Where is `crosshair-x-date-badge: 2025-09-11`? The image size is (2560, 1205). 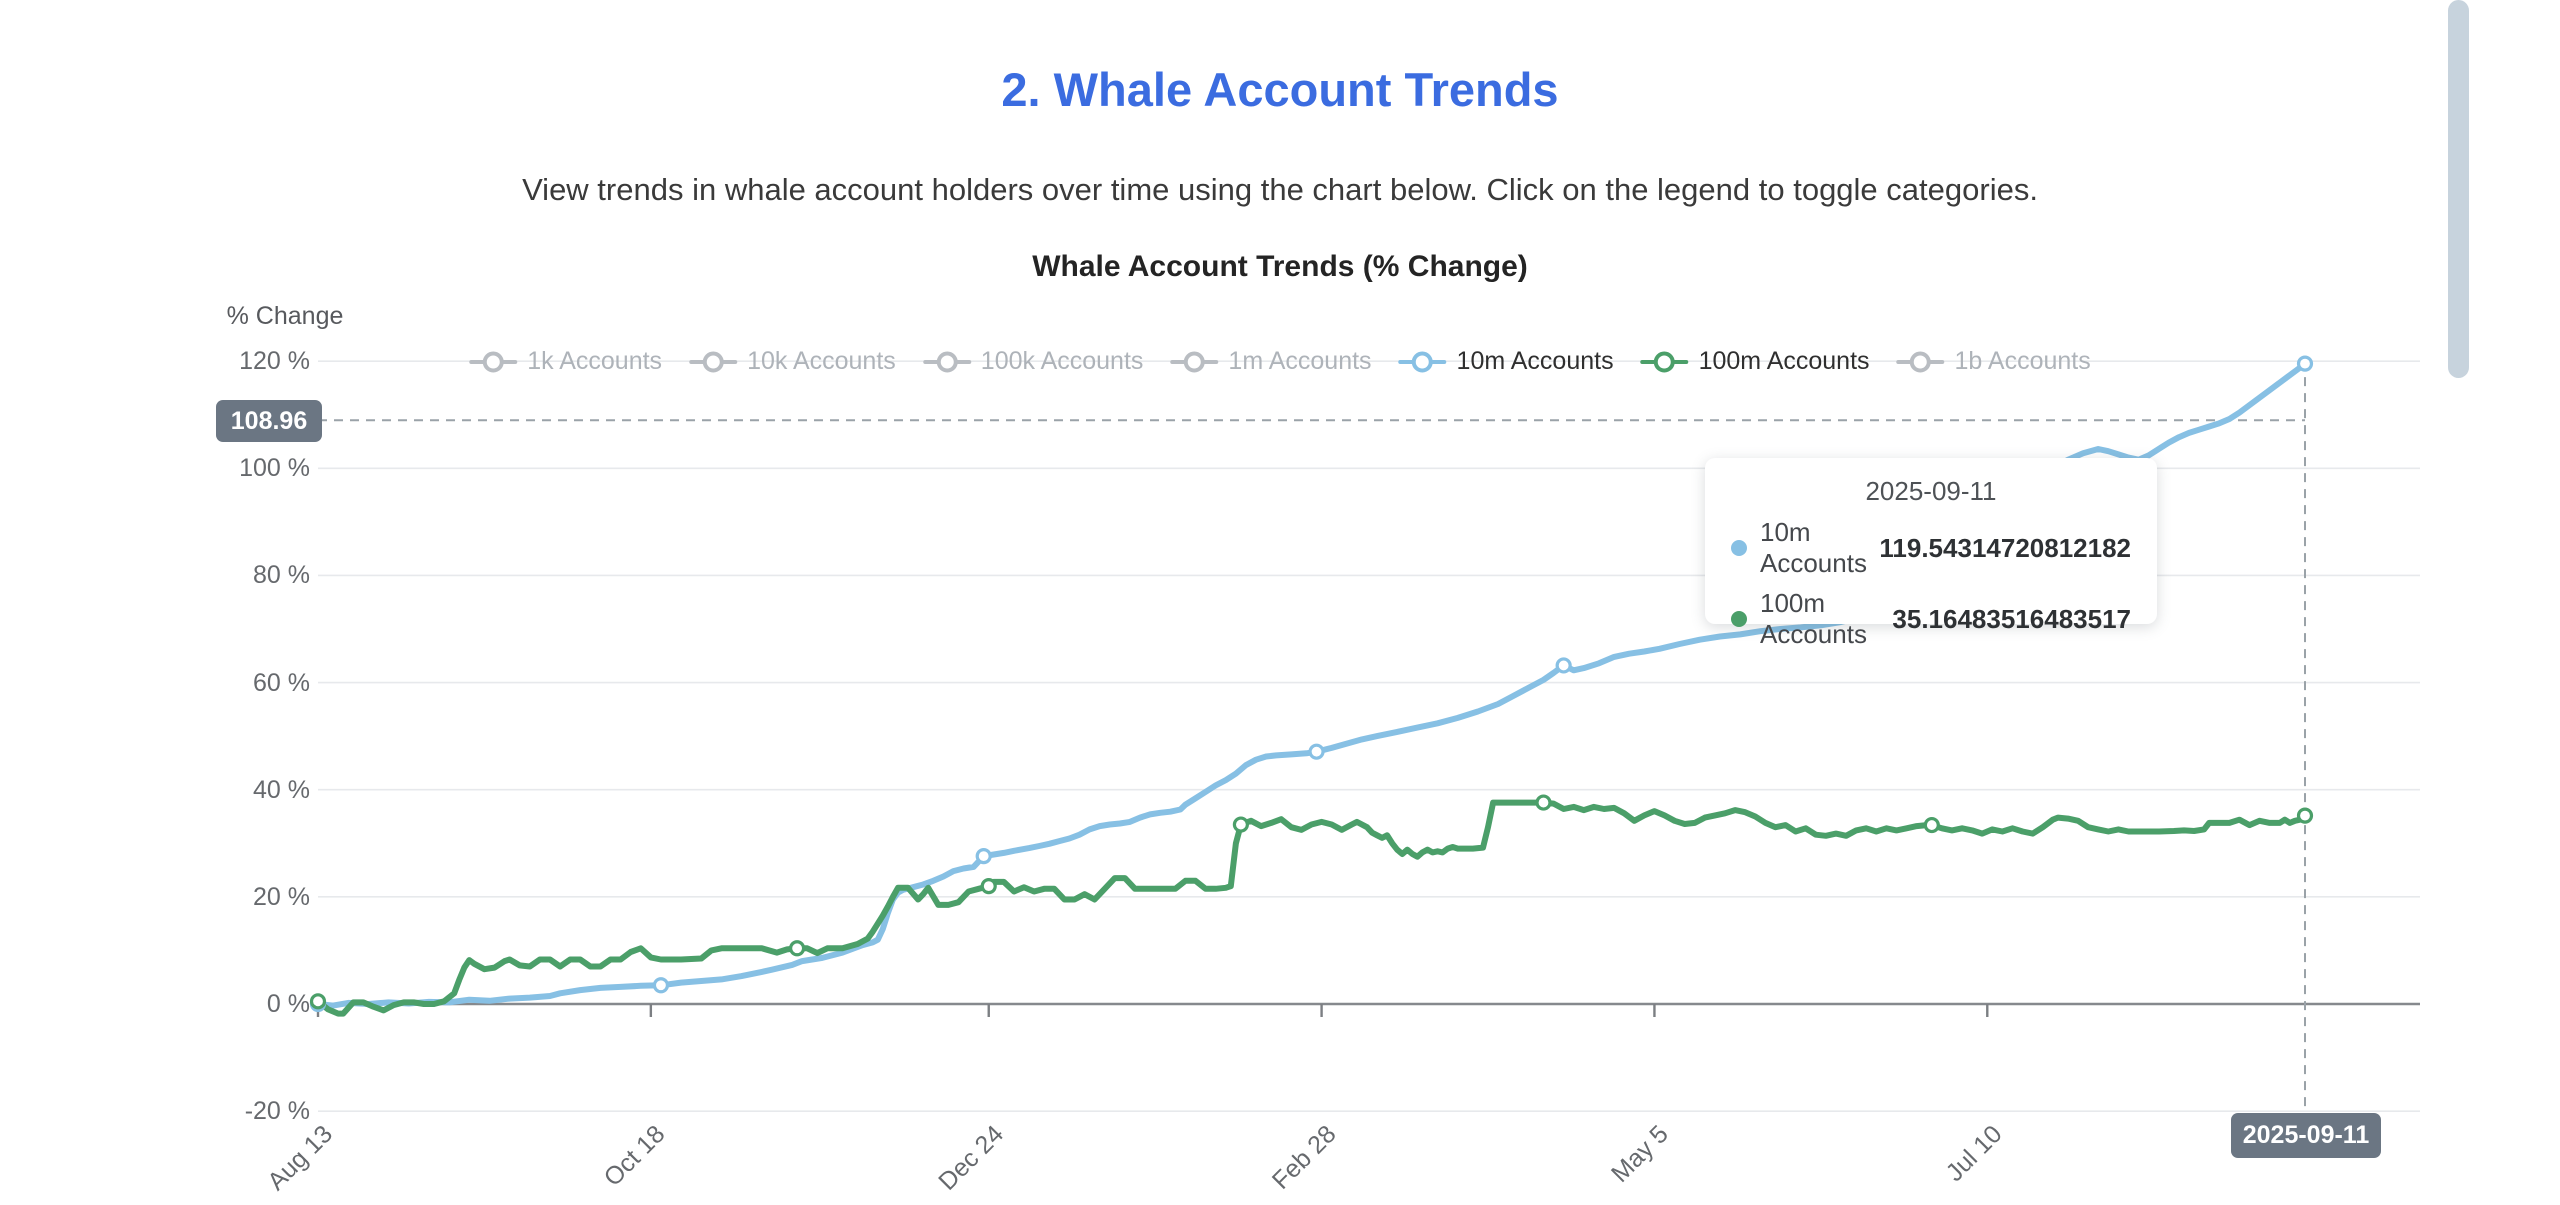
crosshair-x-date-badge: 2025-09-11 is located at coordinates (2306, 1135).